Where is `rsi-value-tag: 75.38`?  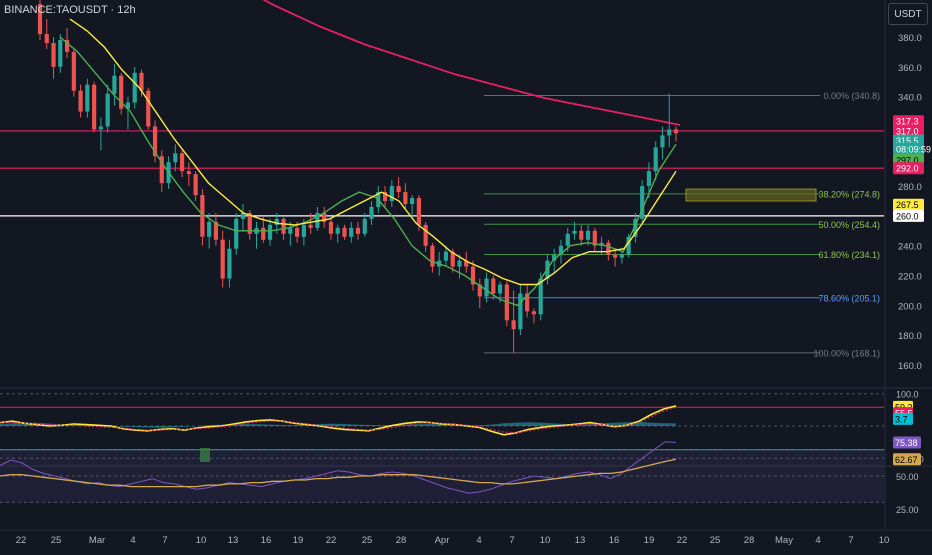 rsi-value-tag: 75.38 is located at coordinates (906, 443).